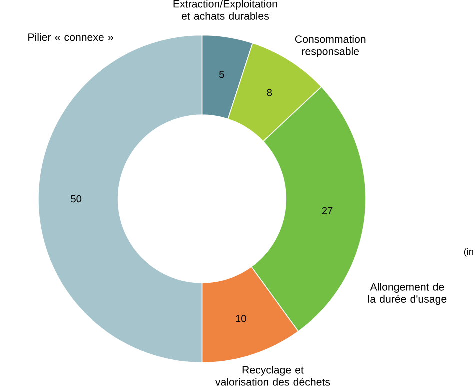 The height and width of the screenshot is (386, 475). What do you see at coordinates (327, 210) in the screenshot?
I see `data-label: 27` at bounding box center [327, 210].